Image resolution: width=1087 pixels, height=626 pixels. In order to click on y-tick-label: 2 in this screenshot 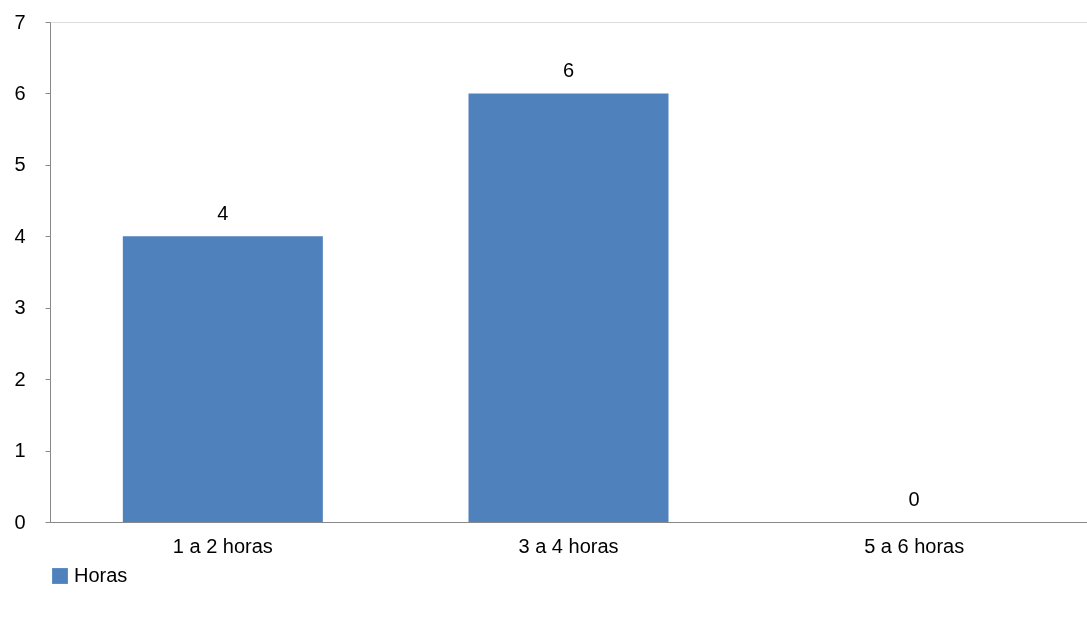, I will do `click(20, 378)`.